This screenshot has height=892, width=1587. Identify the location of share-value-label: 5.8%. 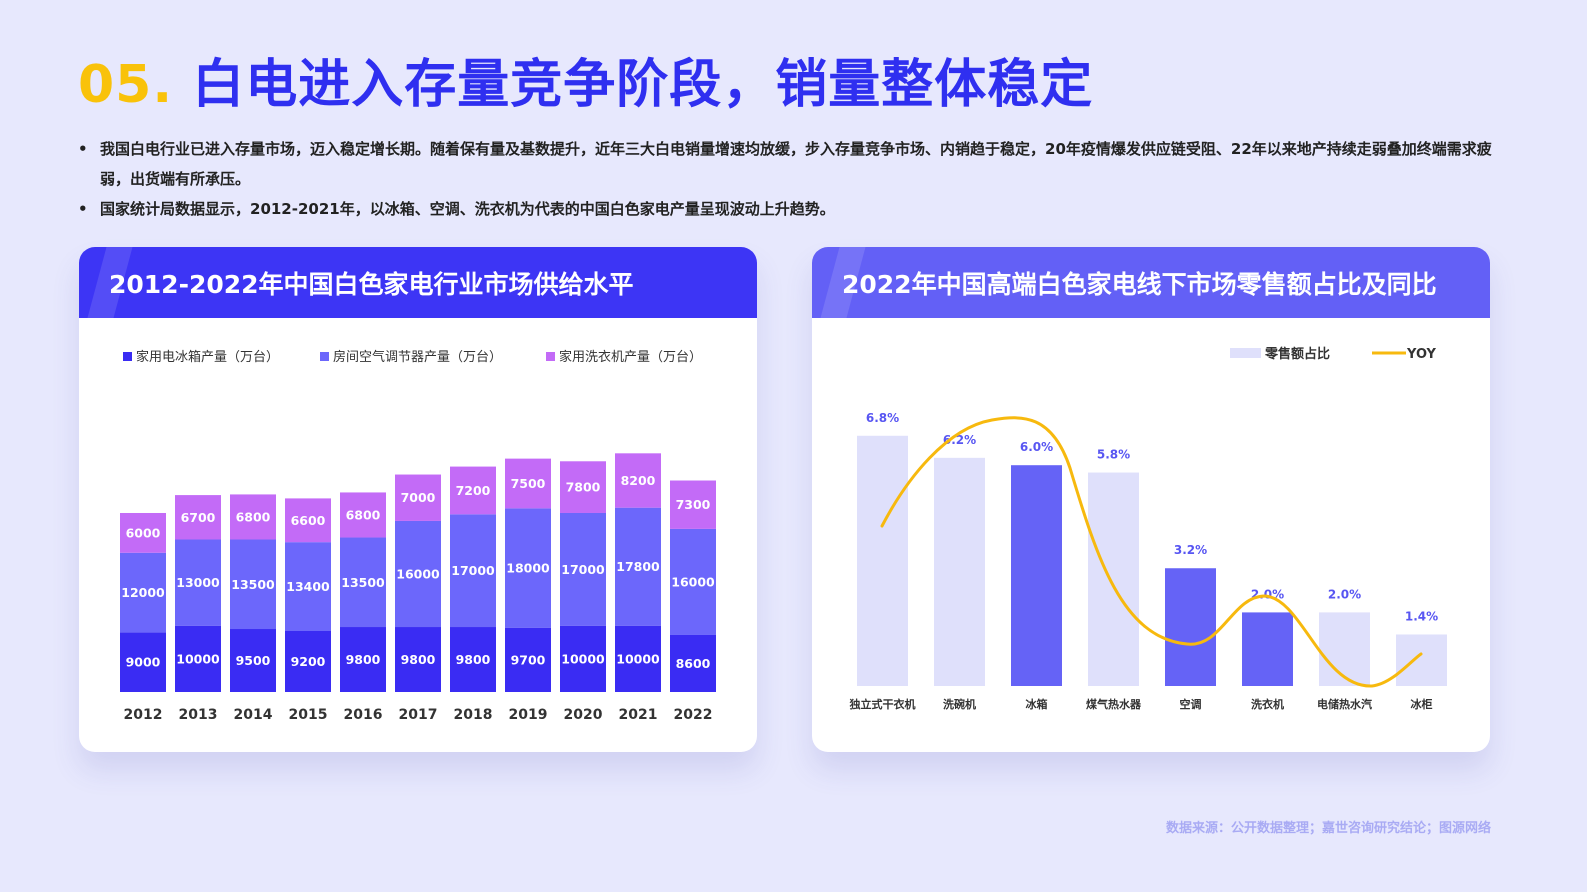
(1113, 455).